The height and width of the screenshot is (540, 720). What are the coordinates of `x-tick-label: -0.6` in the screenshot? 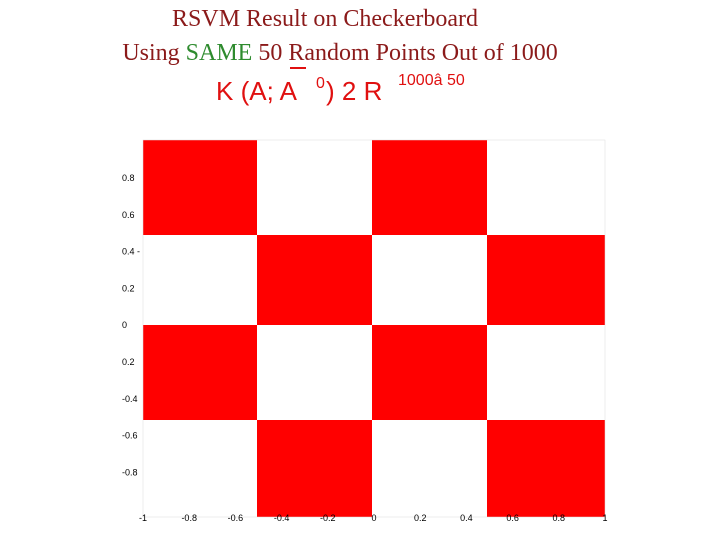 It's located at (236, 518).